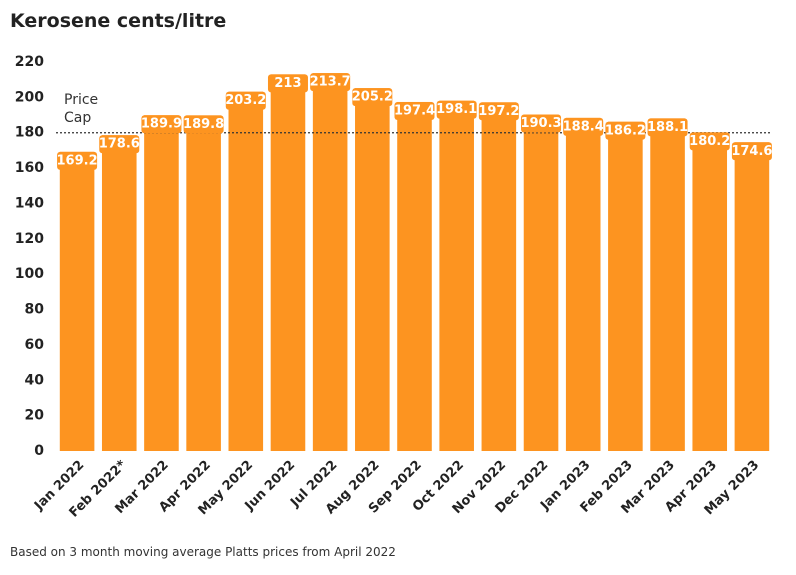  I want to click on value-label: 178.6, so click(119, 144).